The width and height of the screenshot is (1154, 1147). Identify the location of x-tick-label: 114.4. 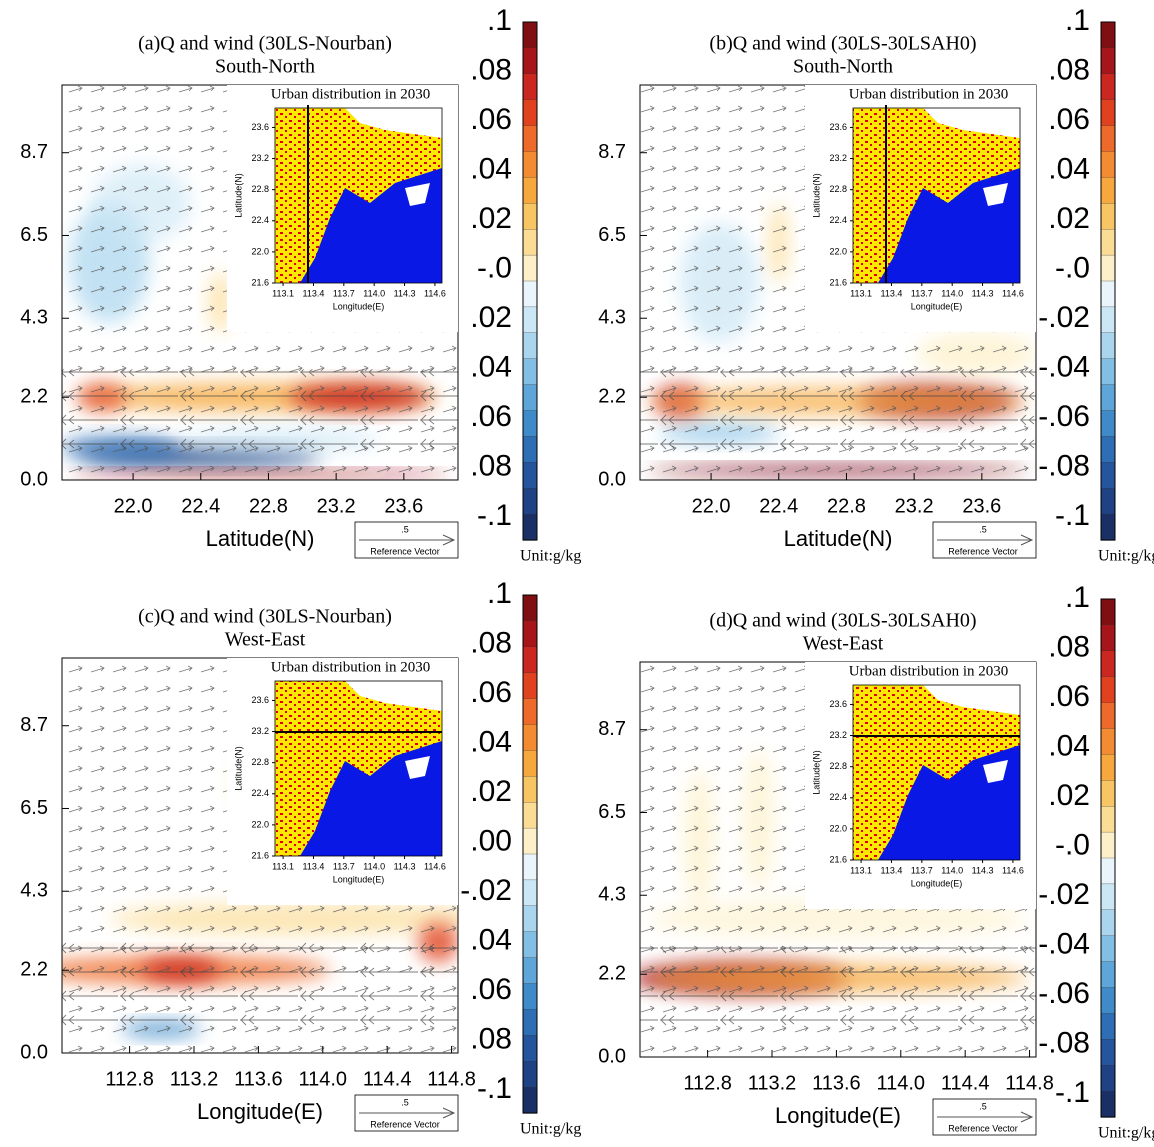
(387, 1079).